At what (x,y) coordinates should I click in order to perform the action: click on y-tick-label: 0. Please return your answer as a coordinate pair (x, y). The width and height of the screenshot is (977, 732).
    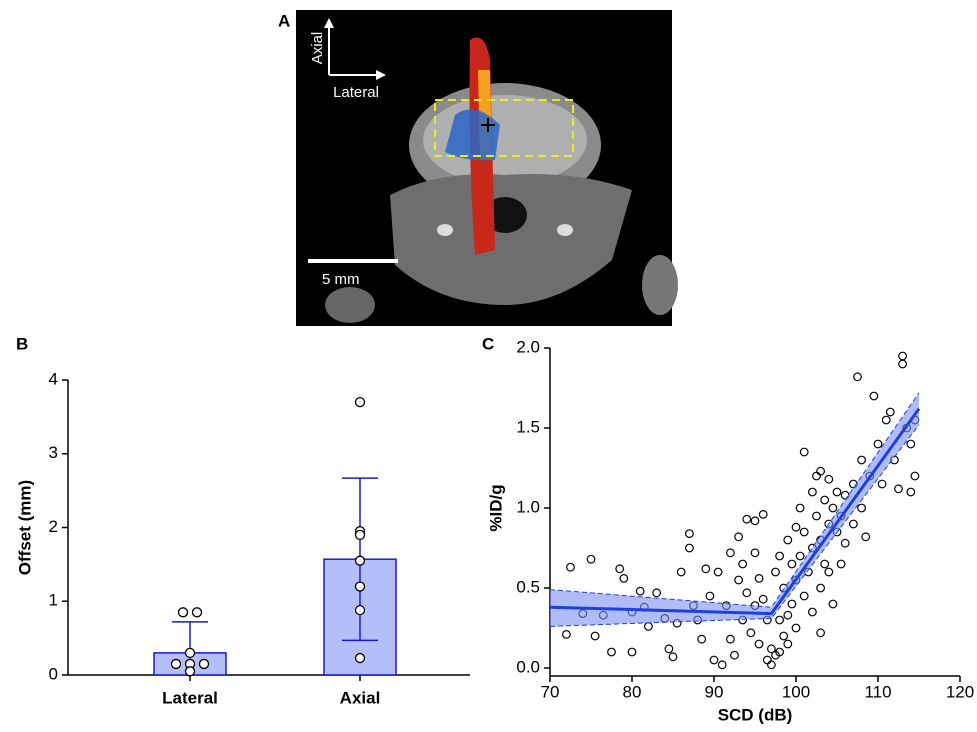
    Looking at the image, I should click on (53, 673).